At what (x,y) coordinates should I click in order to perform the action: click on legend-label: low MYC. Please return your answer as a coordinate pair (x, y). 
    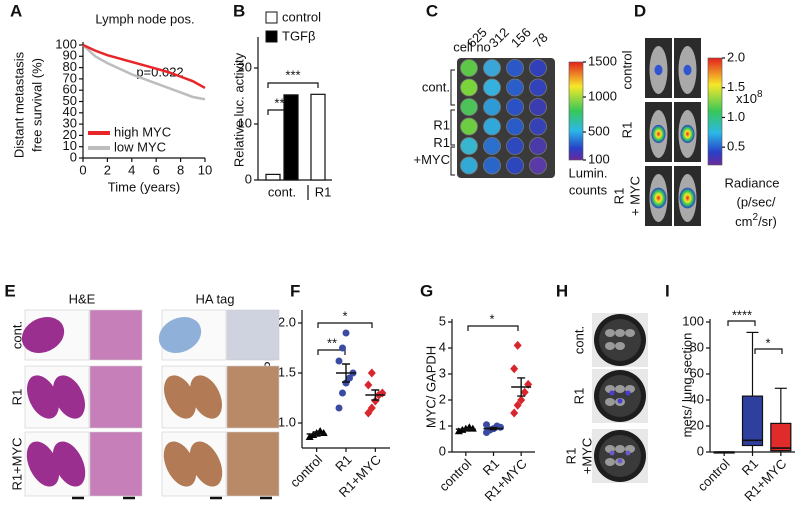
    Looking at the image, I should click on (140, 146).